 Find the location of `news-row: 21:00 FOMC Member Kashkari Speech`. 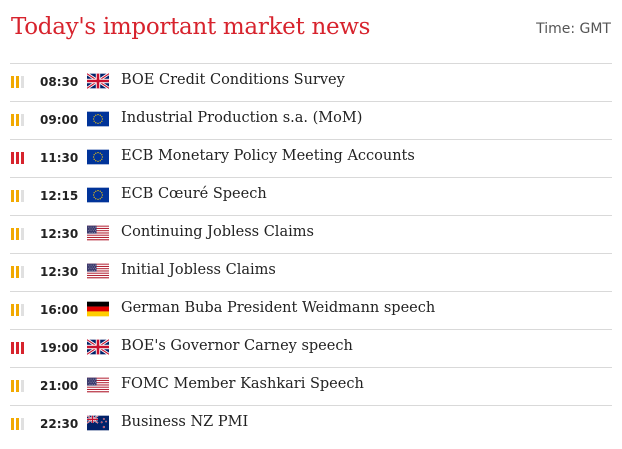

news-row: 21:00 FOMC Member Kashkari Speech is located at coordinates (311, 386).